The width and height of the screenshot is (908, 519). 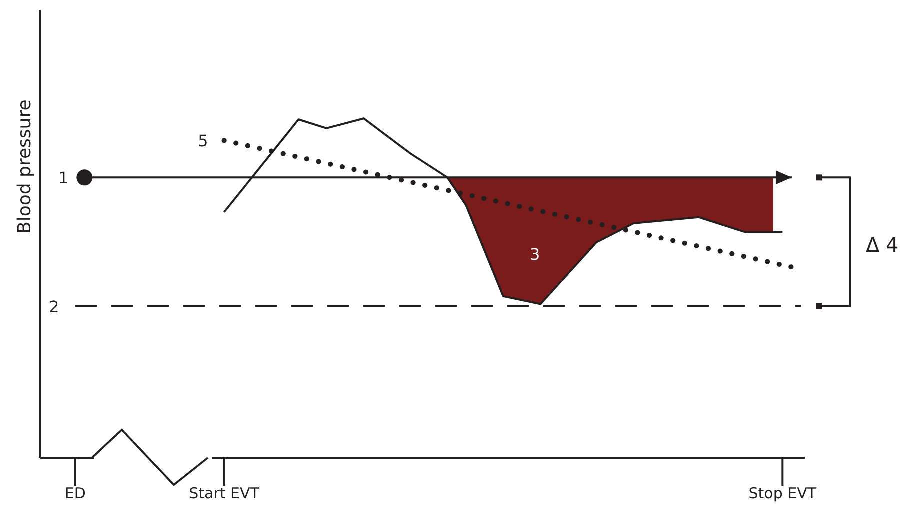 I want to click on x-tick-label: Stop EVT, so click(x=783, y=493).